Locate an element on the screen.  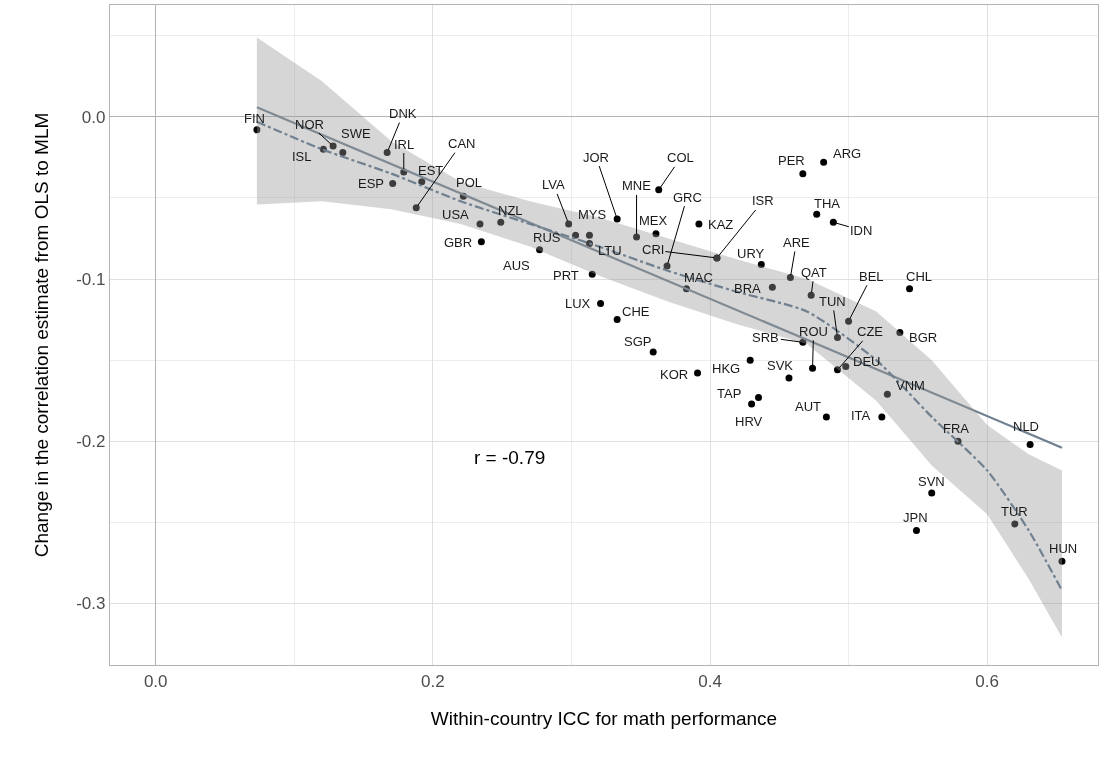
x-tick-label: 0.2 is located at coordinates (433, 681).